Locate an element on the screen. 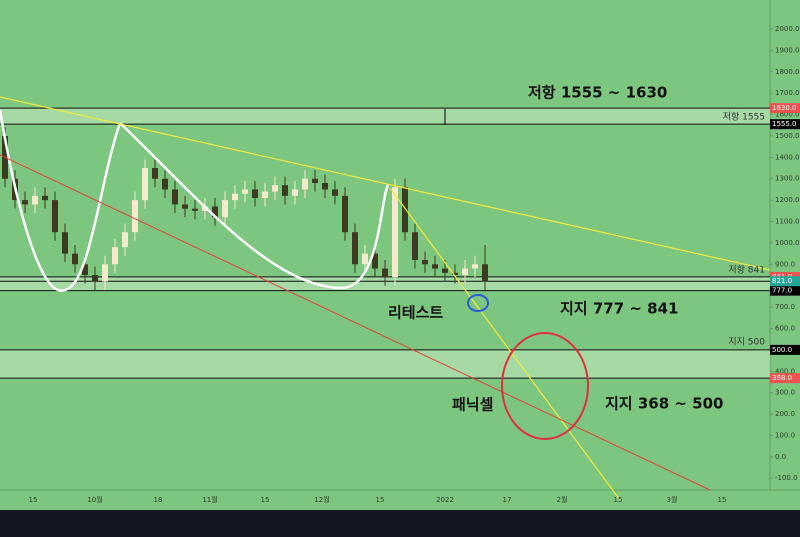  y-tick-label: 0.0 is located at coordinates (780, 457).